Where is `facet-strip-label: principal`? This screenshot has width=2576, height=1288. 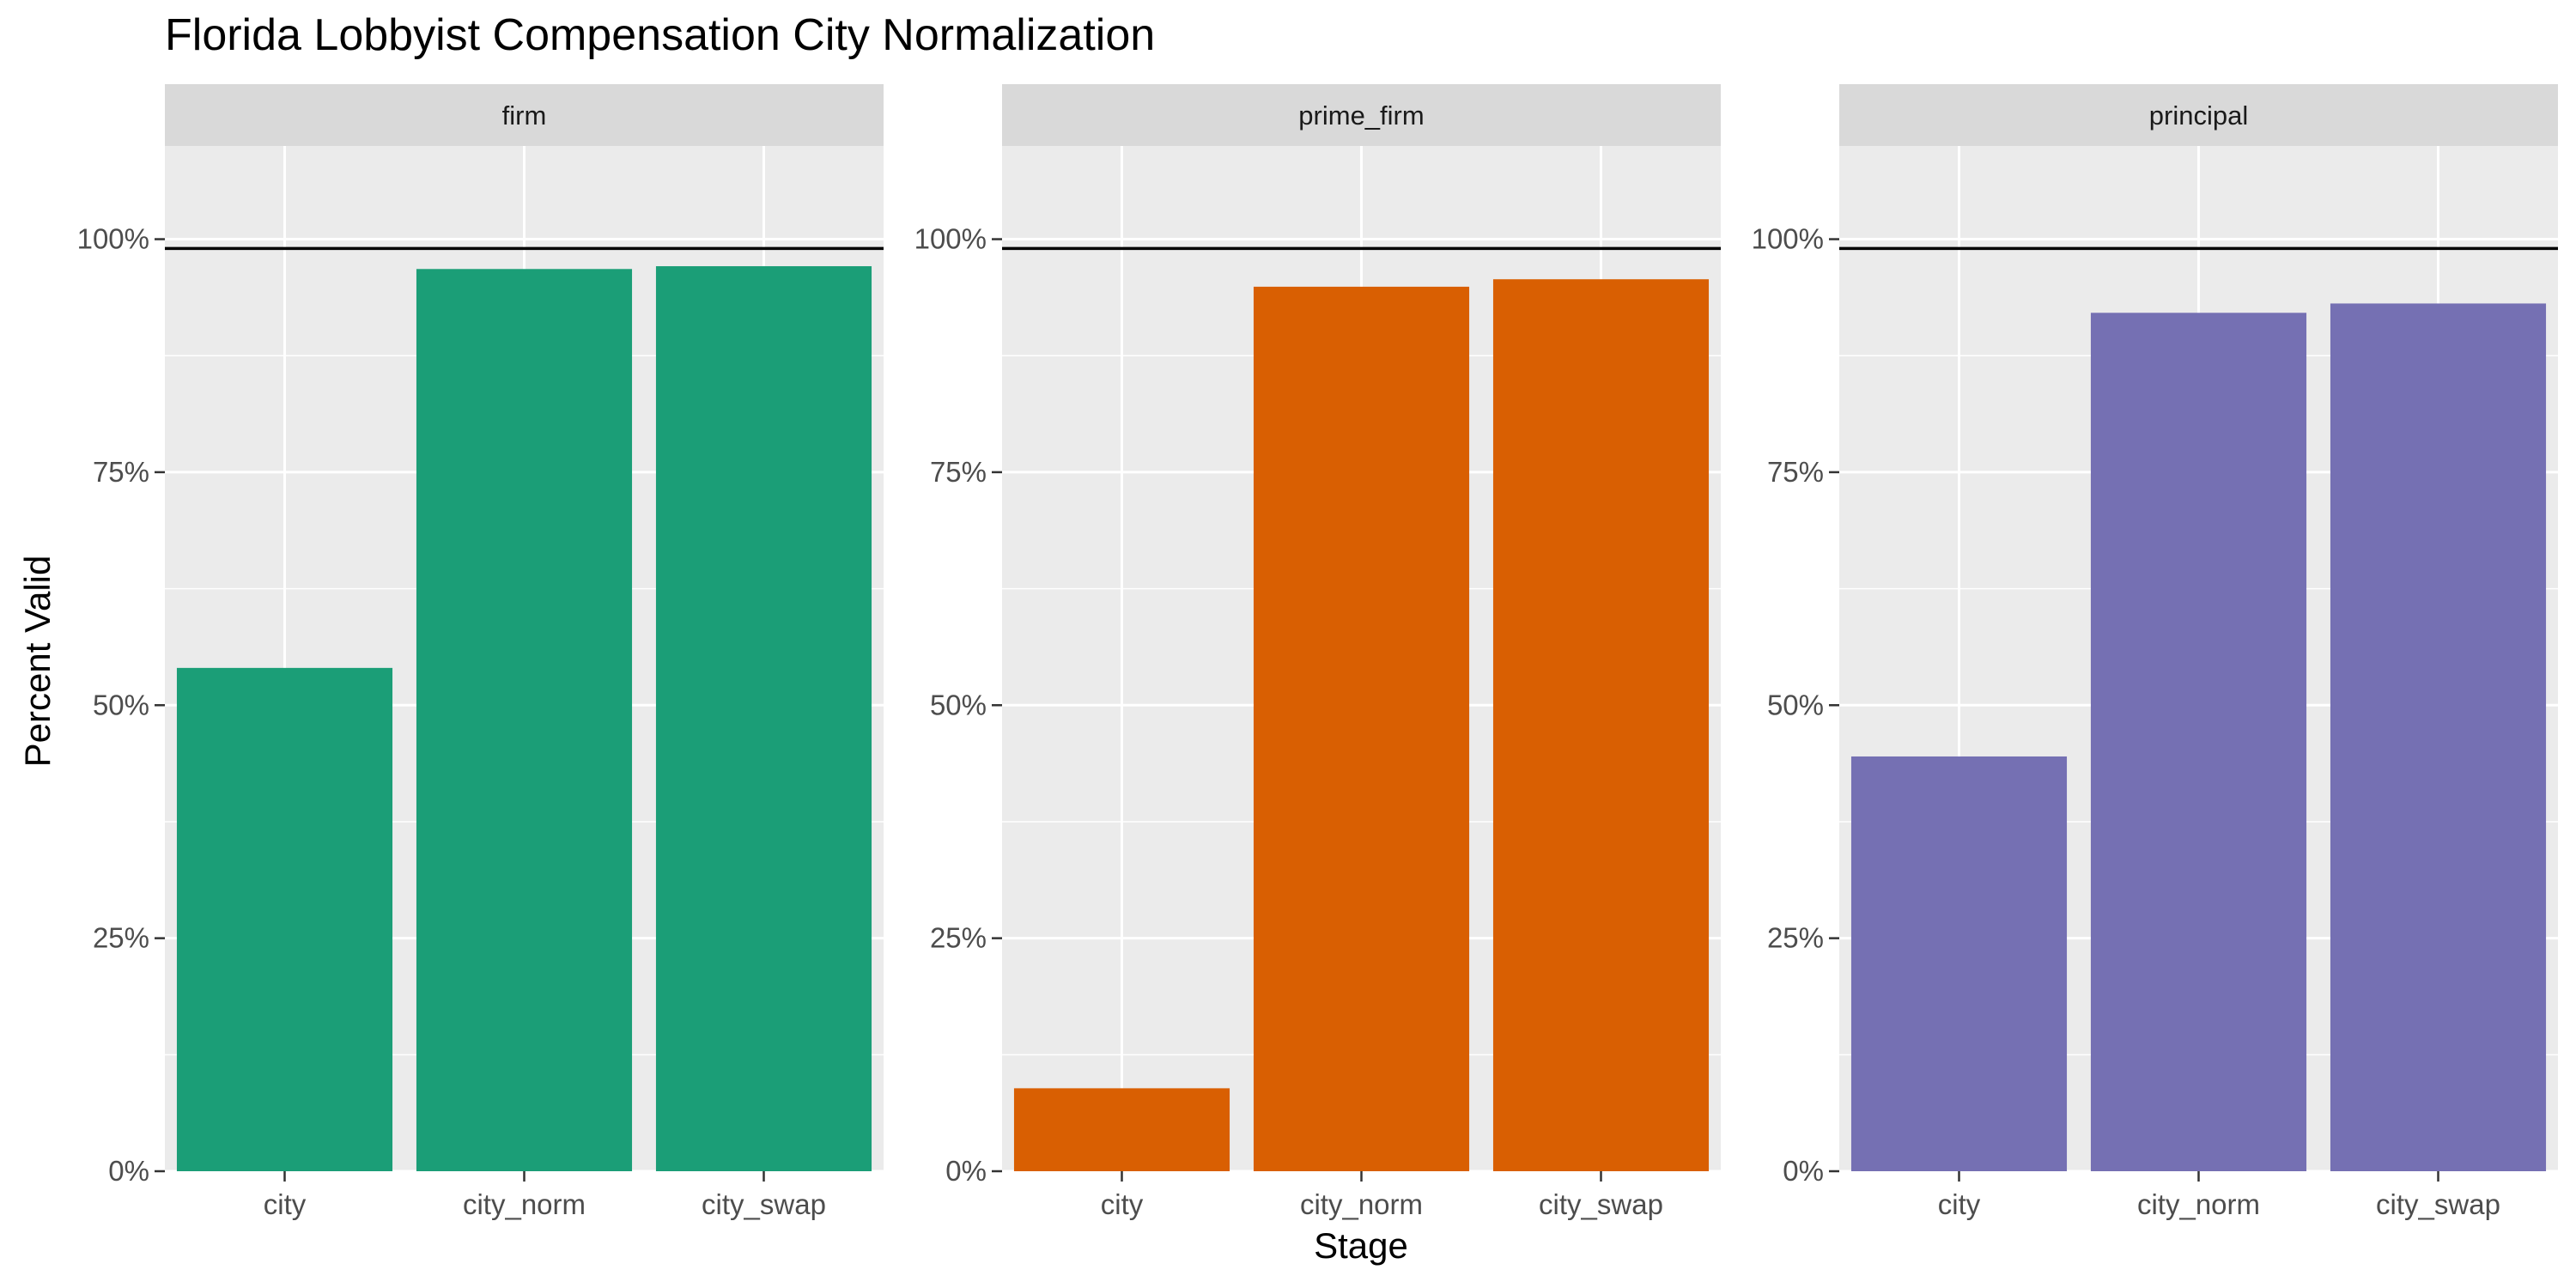 facet-strip-label: principal is located at coordinates (2199, 116).